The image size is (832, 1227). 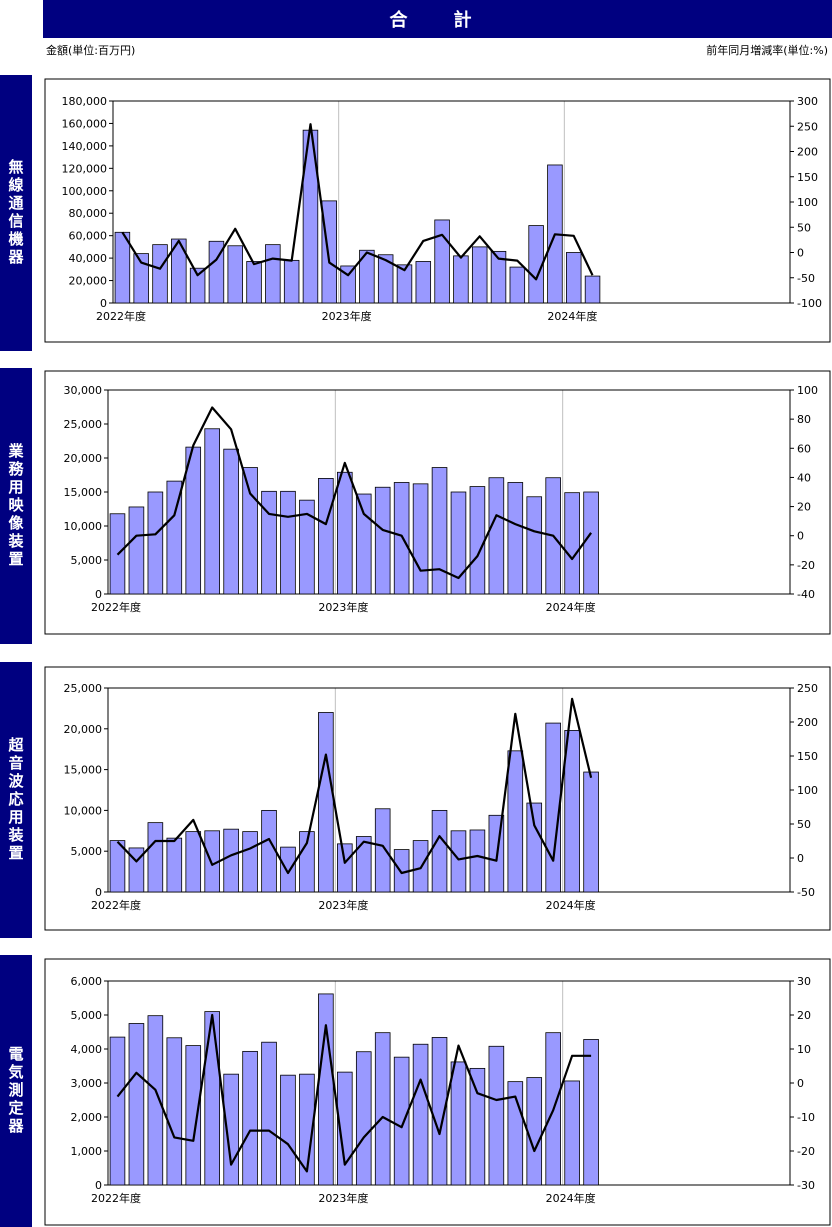 I want to click on left-axis-tick-label: 60,000, so click(x=88, y=236).